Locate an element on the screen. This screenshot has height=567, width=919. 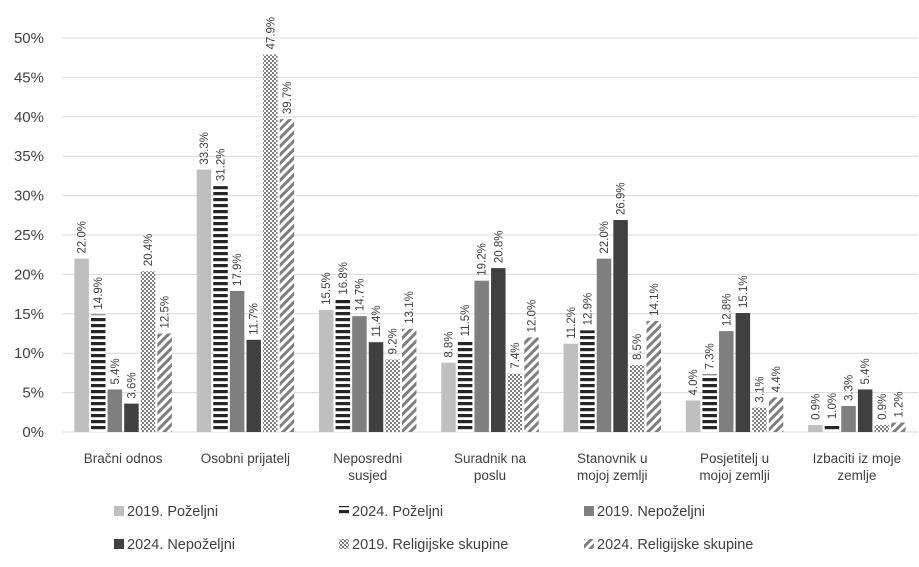
data-label: 3.1% is located at coordinates (760, 389).